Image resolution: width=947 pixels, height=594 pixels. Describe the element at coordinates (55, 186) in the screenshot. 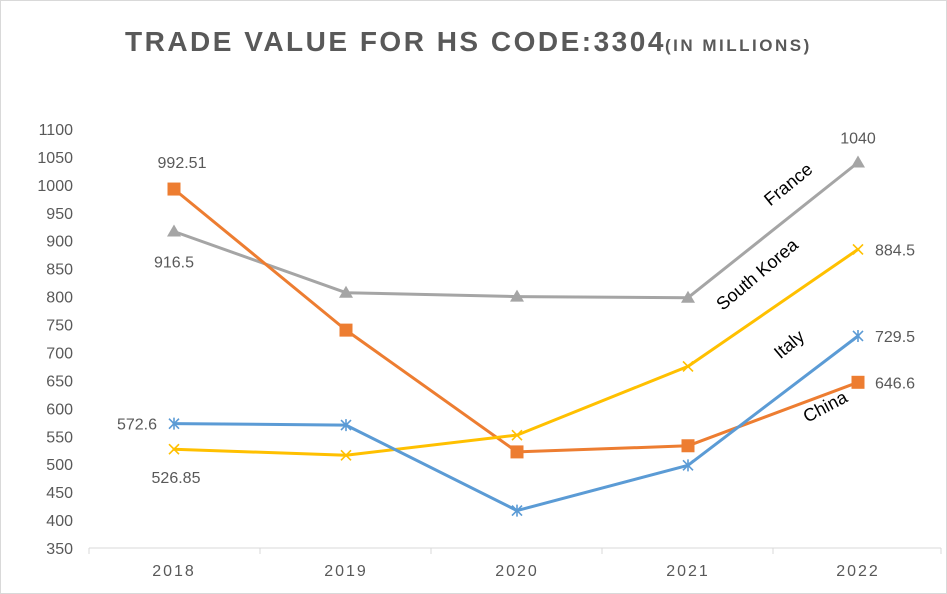

I see `y-tick-label: 1000` at that location.